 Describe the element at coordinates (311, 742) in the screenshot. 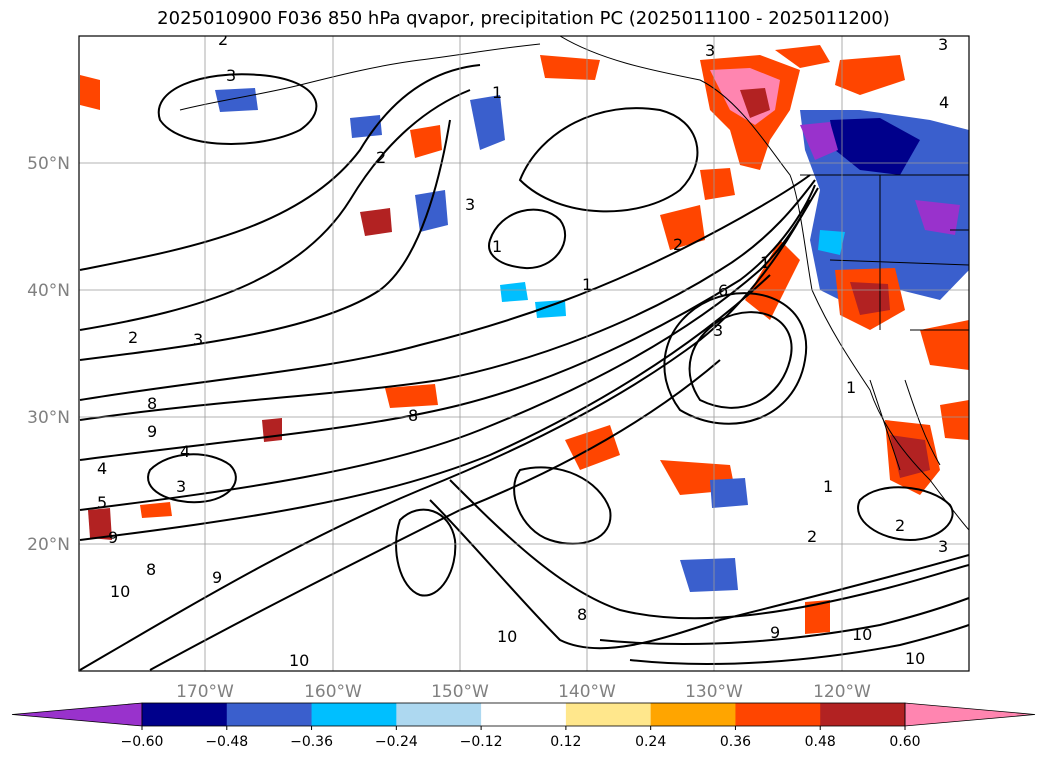

I see `colorbar-tick-label: −0.36` at that location.